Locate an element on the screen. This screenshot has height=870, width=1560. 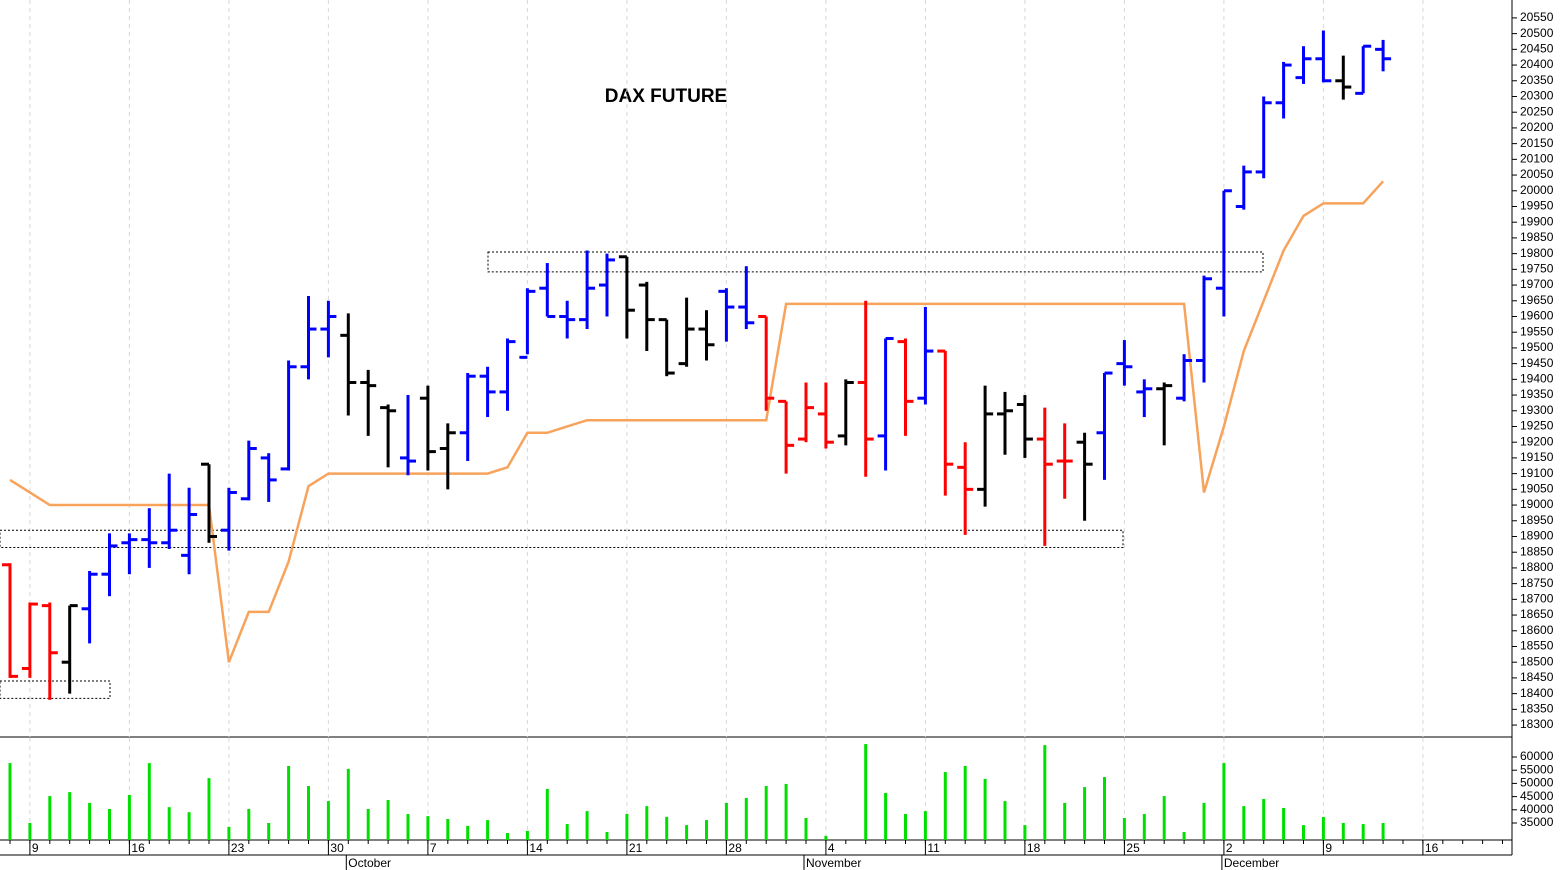
y-tick-label: 20150 is located at coordinates (1537, 143).